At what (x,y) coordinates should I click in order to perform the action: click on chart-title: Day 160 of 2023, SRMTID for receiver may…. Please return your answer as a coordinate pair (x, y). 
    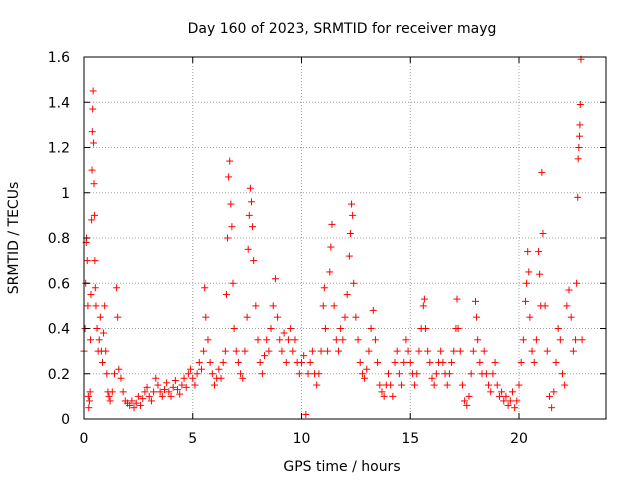
    Looking at the image, I should click on (342, 29).